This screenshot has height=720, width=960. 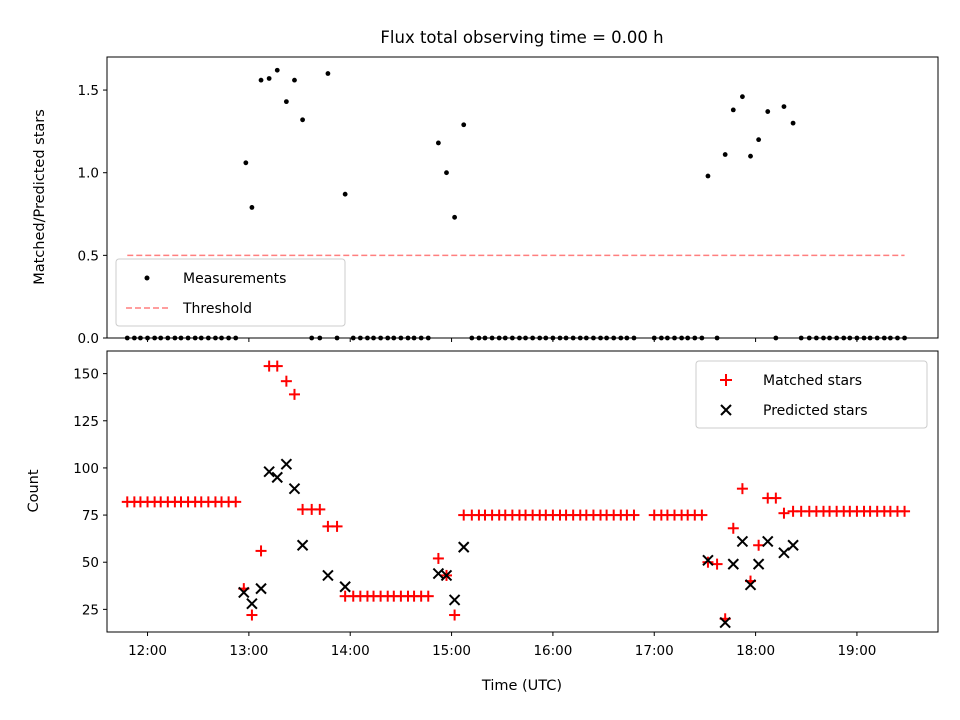 What do you see at coordinates (812, 381) in the screenshot?
I see `legend-matched-stars: Matched stars` at bounding box center [812, 381].